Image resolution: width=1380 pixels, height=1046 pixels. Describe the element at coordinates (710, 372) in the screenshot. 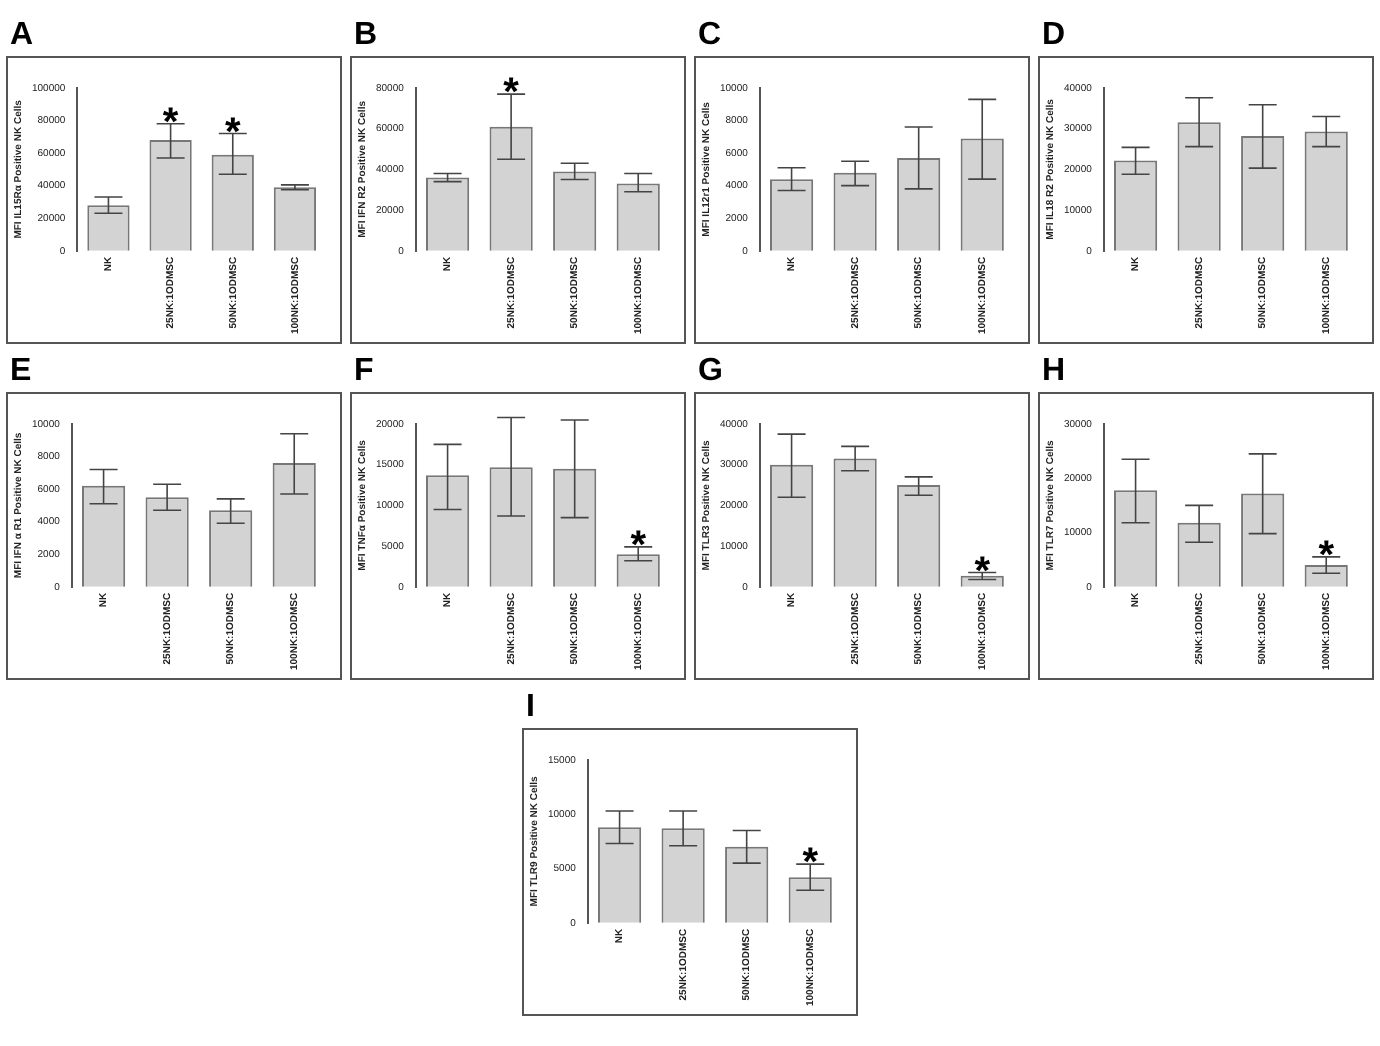

I see `chart-title: G` at that location.